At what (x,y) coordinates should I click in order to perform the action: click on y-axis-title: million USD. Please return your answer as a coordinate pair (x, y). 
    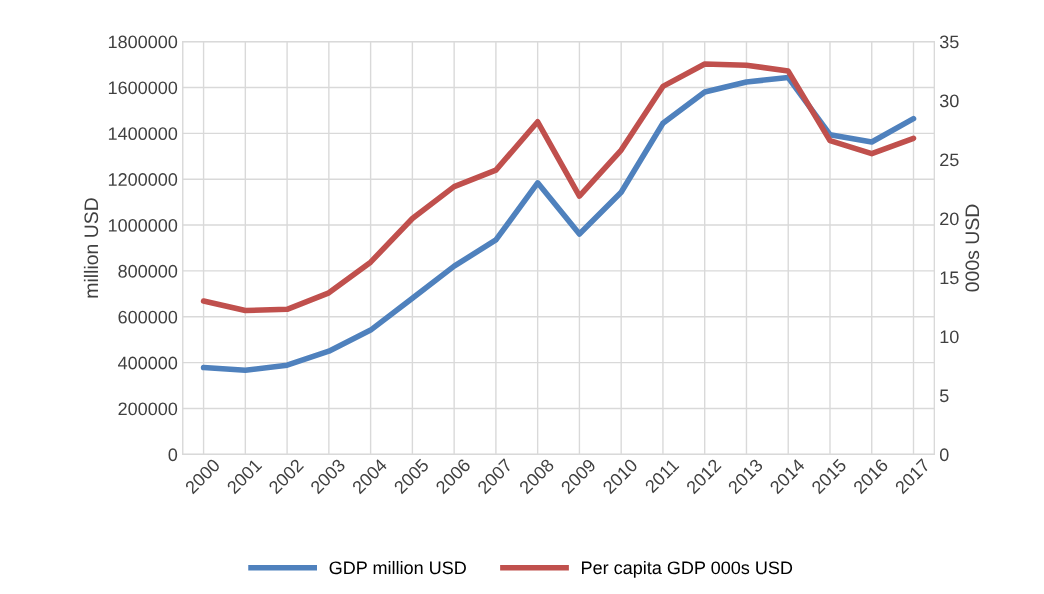
    Looking at the image, I should click on (91, 248).